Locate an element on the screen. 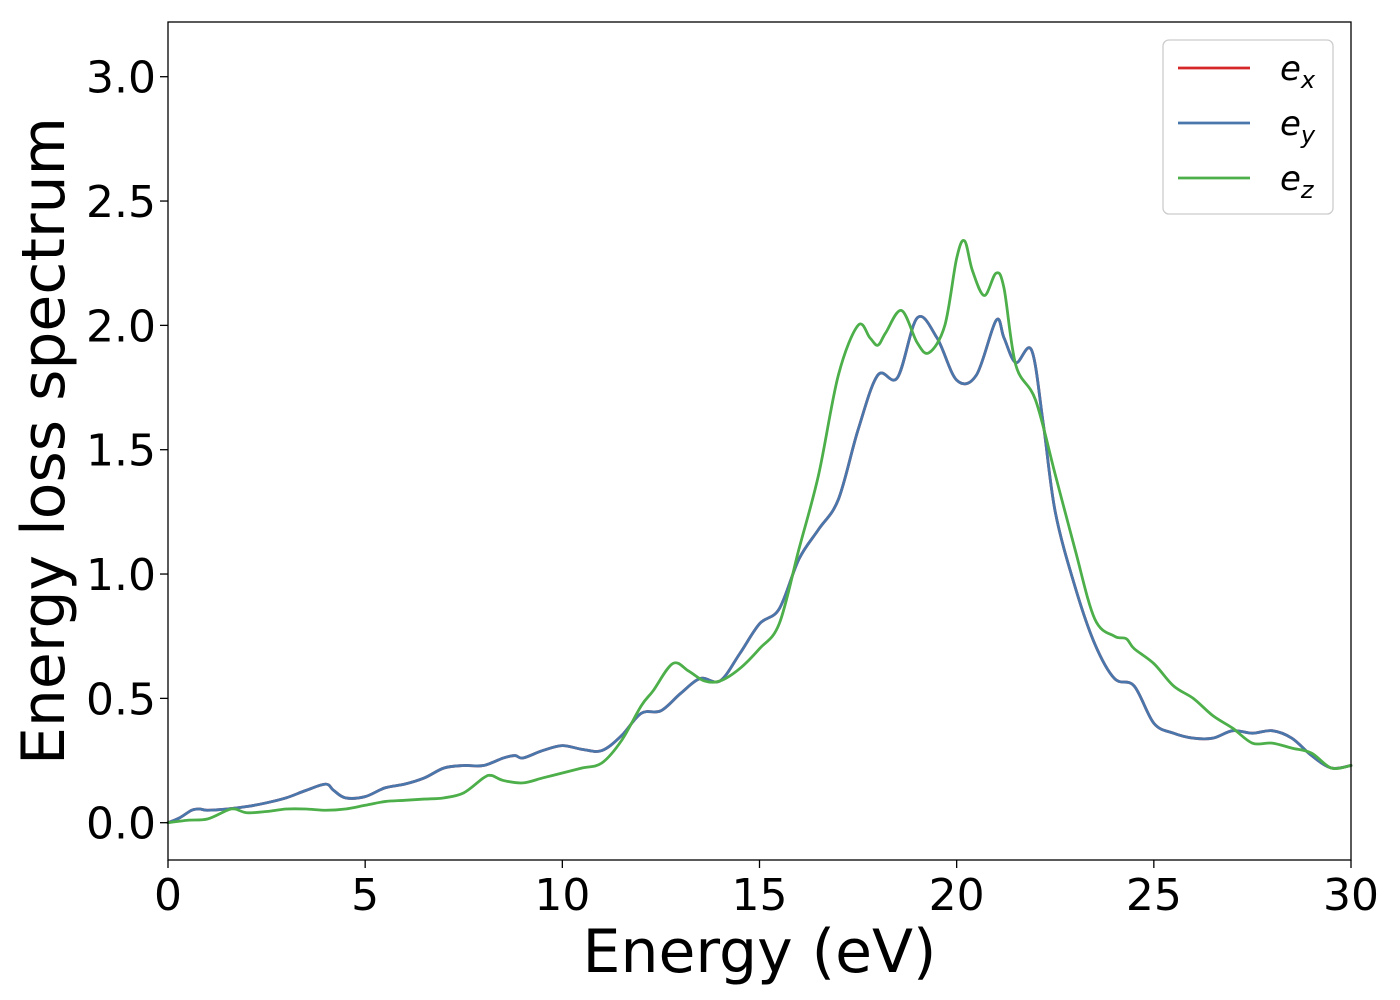 This screenshot has width=1400, height=1000. legend-label-e-z: ez is located at coordinates (1297, 181).